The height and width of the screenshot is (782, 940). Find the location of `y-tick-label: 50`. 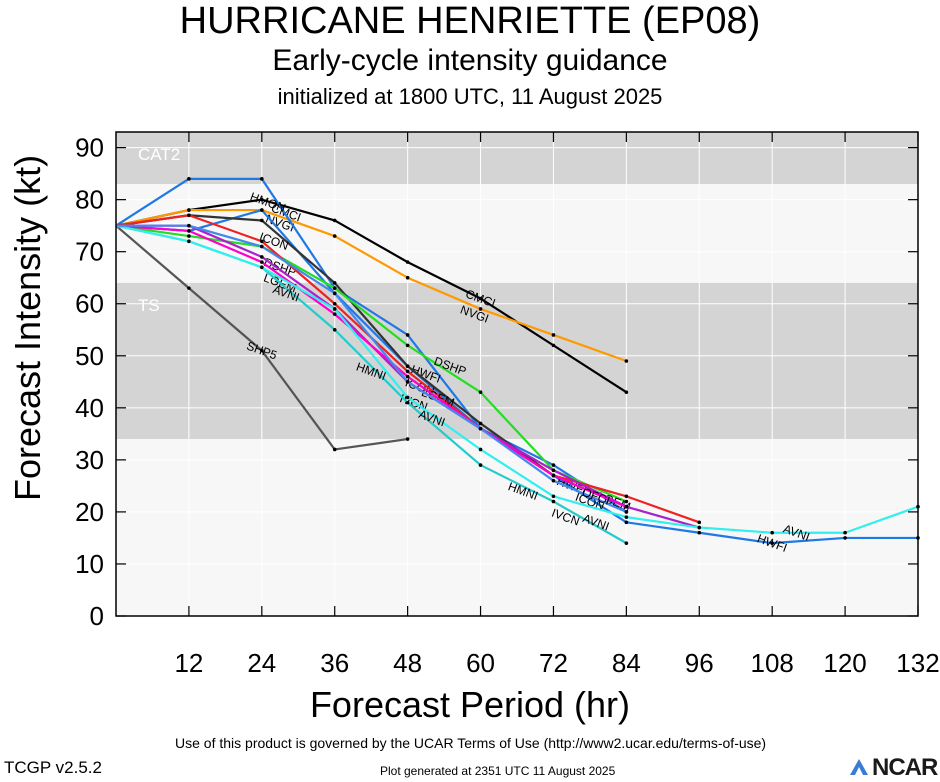

y-tick-label: 50 is located at coordinates (89, 356).